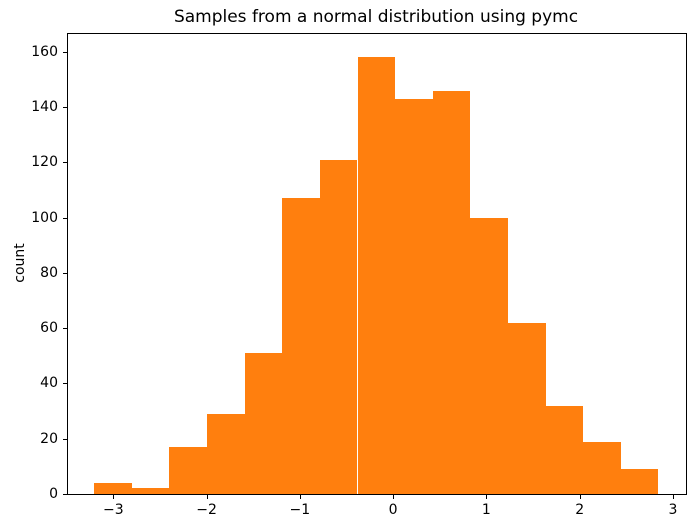  What do you see at coordinates (206, 510) in the screenshot?
I see `x-axis-tick-label: −2` at bounding box center [206, 510].